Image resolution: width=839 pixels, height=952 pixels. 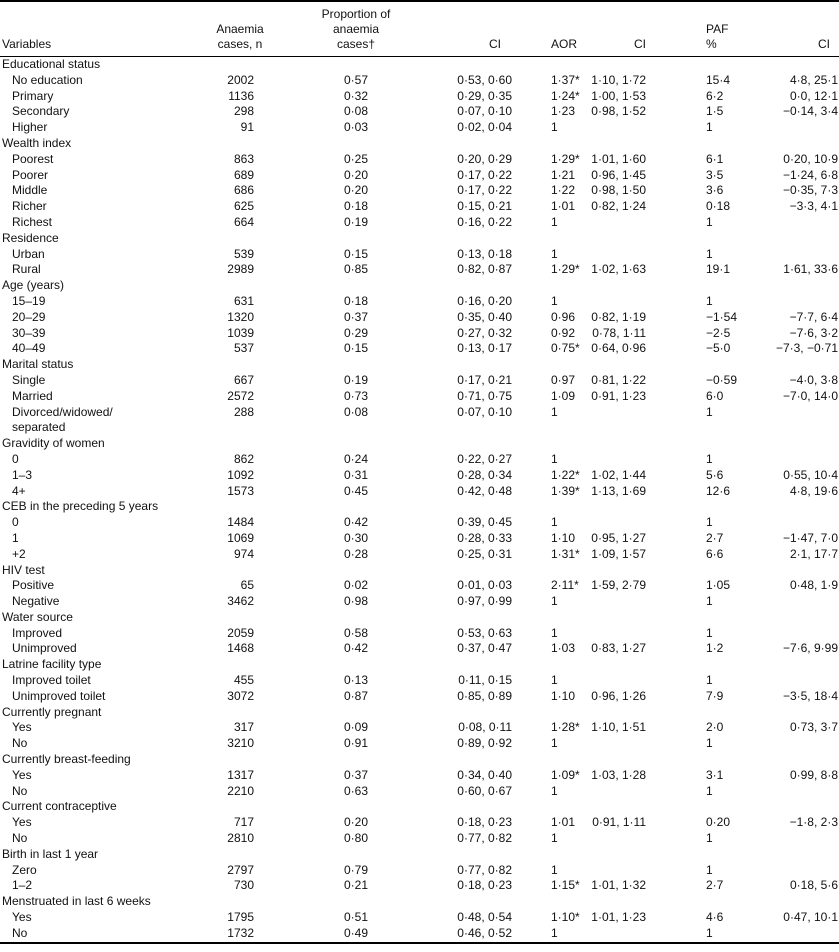 What do you see at coordinates (484, 111) in the screenshot?
I see `cell-ci1: 0·07, 0·10` at bounding box center [484, 111].